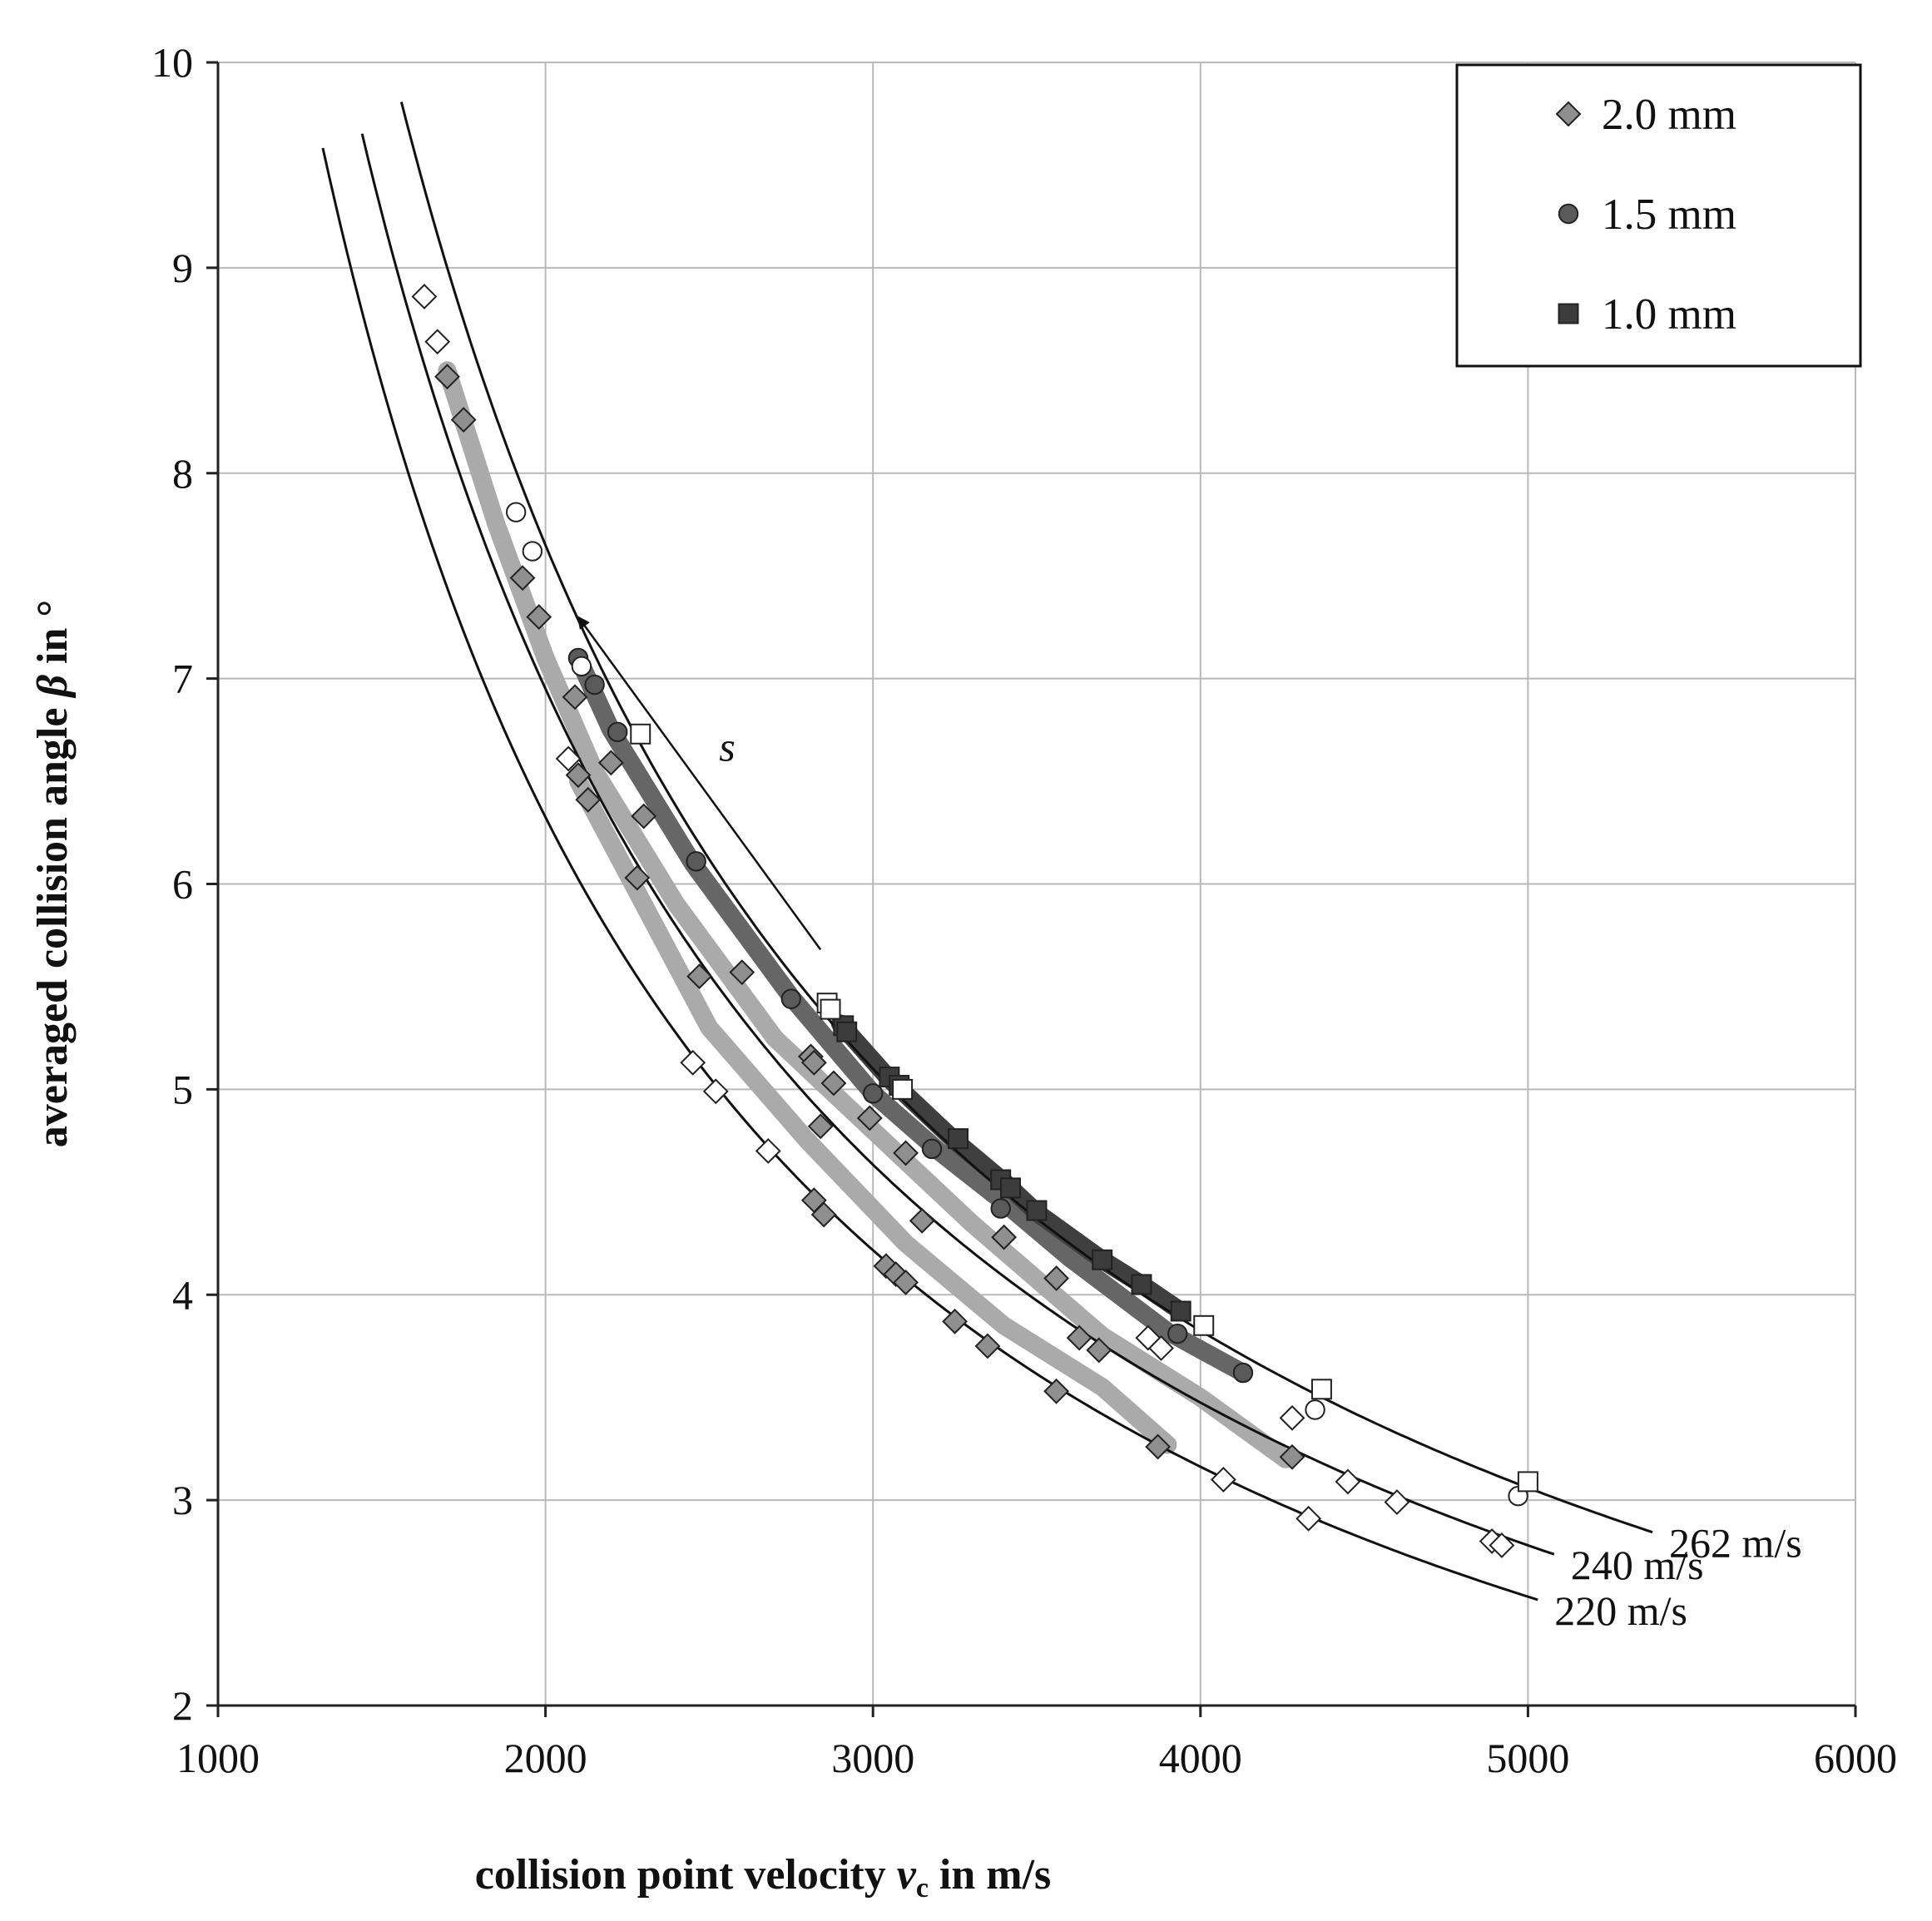 This screenshot has height=1921, width=1932. I want to click on legend: 2.0 mm 1.5 mm 1.0 mm, so click(1658, 215).